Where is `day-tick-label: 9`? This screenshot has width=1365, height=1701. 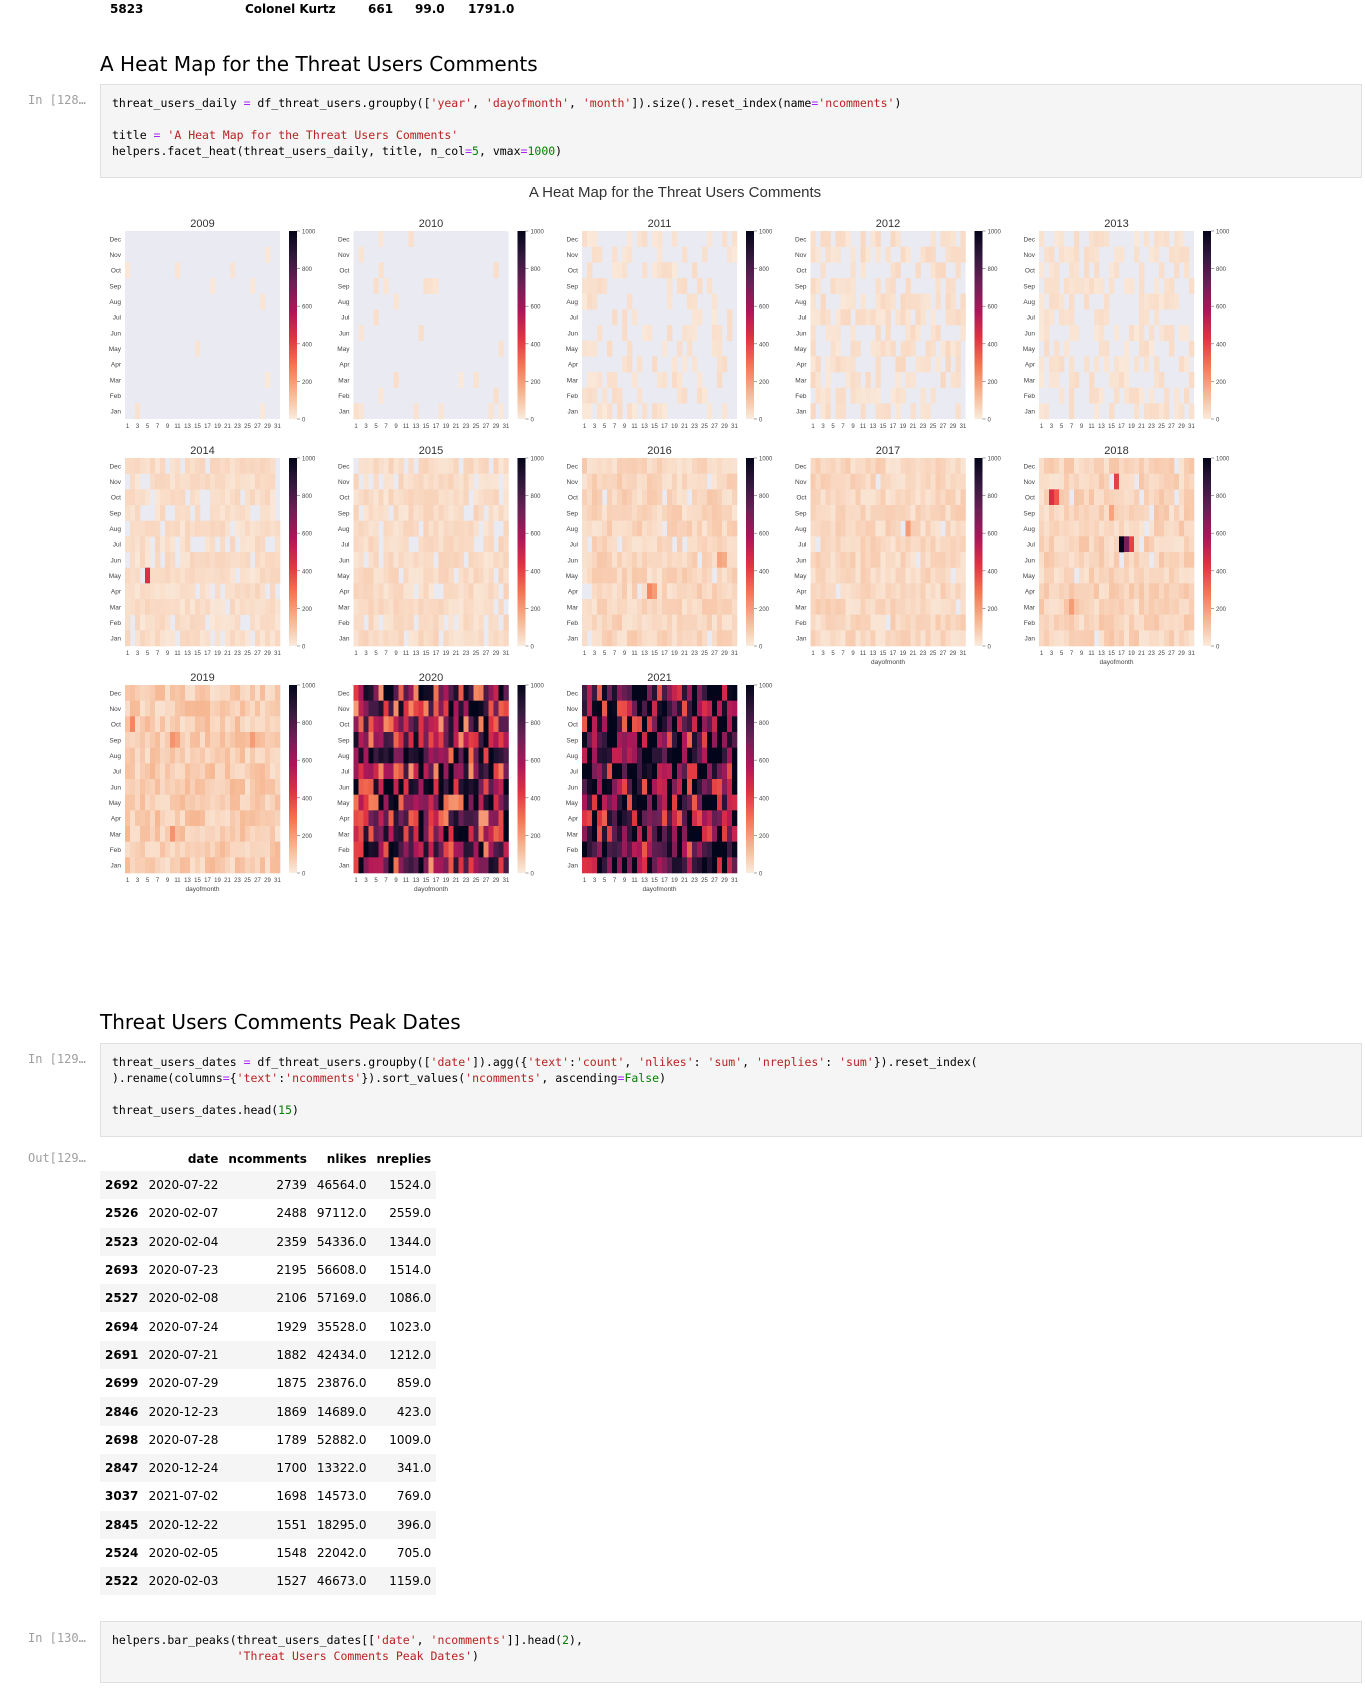
day-tick-label: 9 is located at coordinates (853, 427).